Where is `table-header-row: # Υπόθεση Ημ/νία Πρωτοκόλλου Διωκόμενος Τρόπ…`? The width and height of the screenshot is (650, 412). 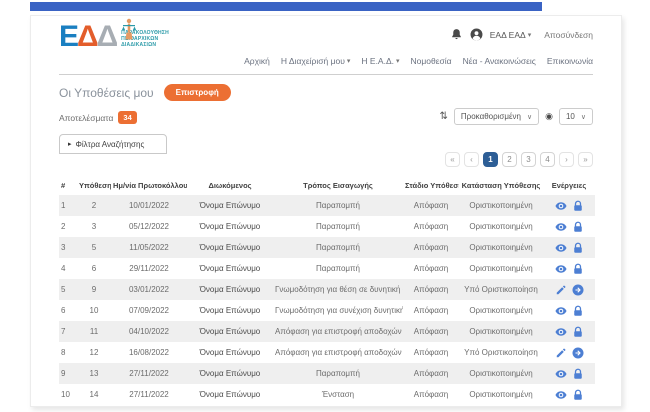
table-header-row: # Υπόθεση Ημ/νία Πρωτοκόλλου Διωκόμενος Τρόπ… is located at coordinates (327, 185).